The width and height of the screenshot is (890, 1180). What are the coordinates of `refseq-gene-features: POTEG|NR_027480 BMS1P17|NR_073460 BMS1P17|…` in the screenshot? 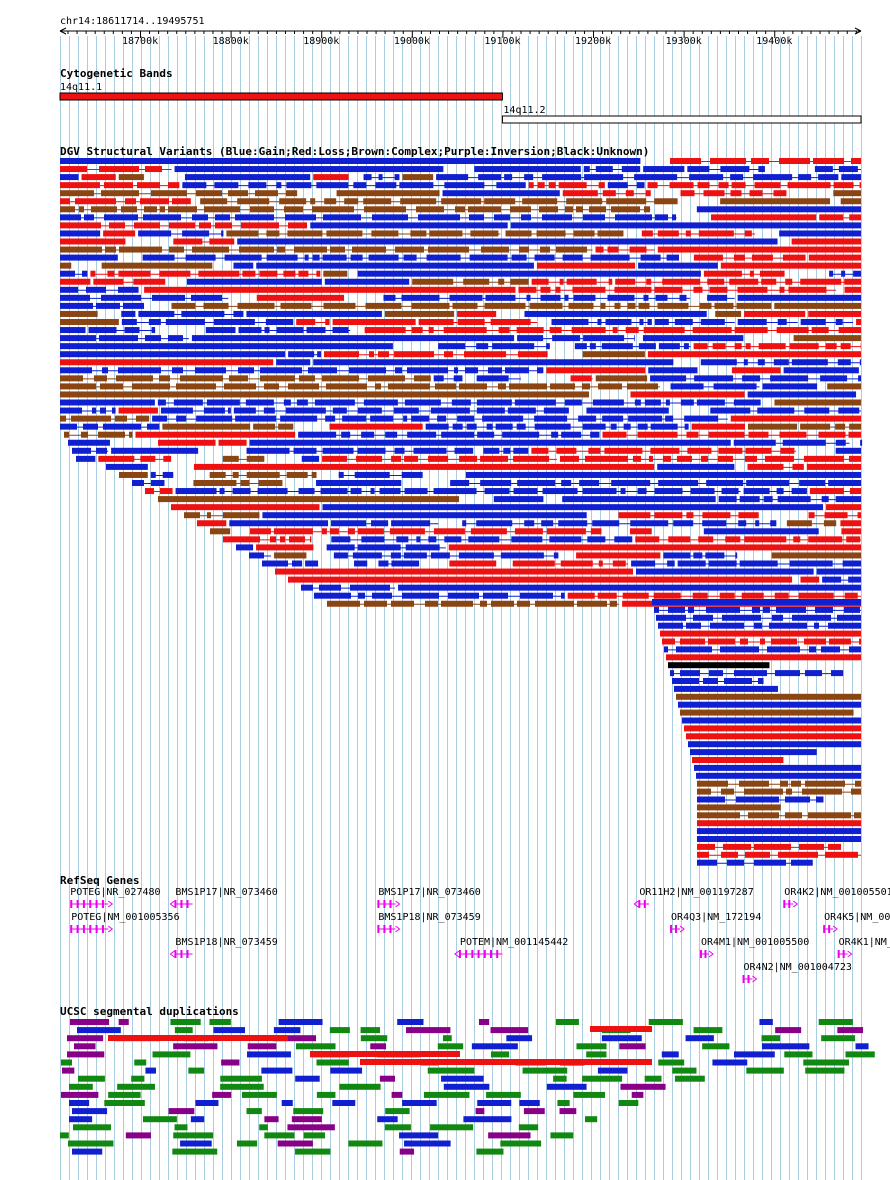 It's located at (480, 935).